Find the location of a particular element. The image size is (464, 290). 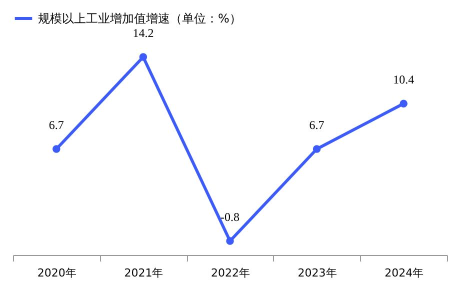

x-tick-label: 2023年 is located at coordinates (317, 273).